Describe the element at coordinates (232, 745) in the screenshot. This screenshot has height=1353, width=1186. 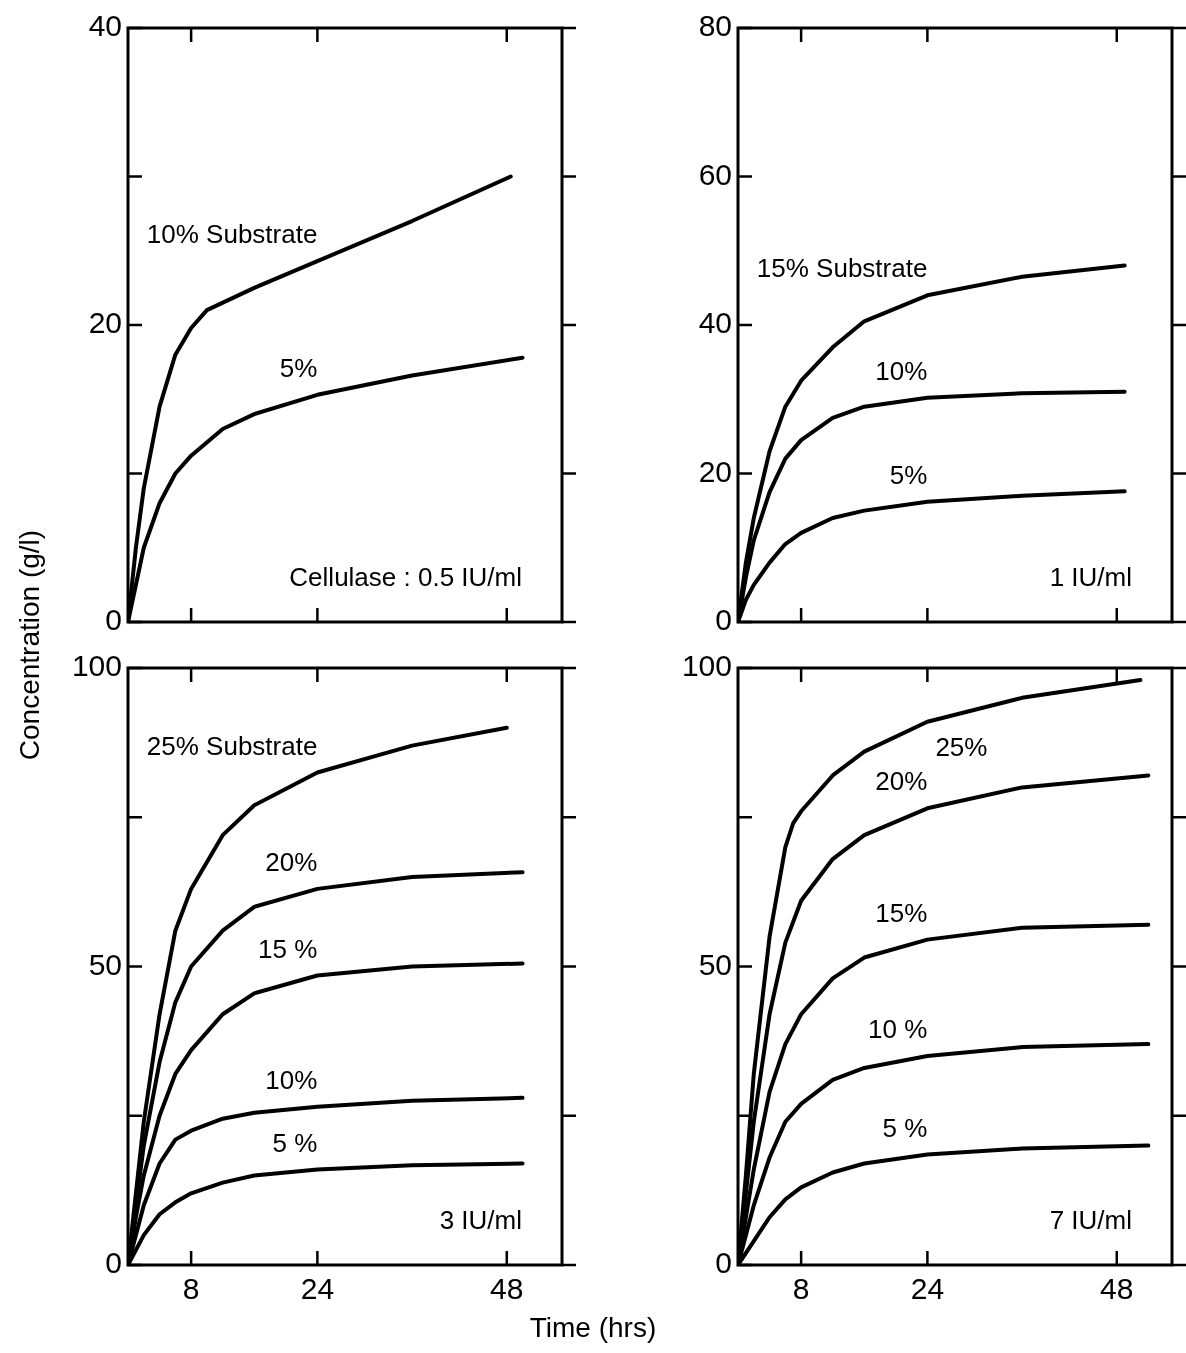
I see `series-label: 25% Substrate` at that location.